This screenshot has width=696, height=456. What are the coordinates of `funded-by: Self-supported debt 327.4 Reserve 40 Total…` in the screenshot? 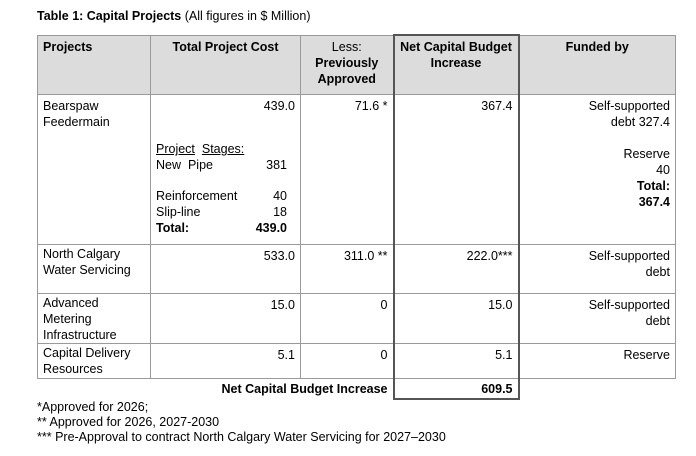 It's located at (597, 169).